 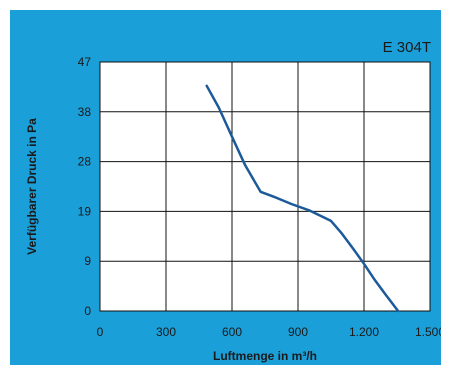 I want to click on chart-title: E 304T, so click(x=407, y=47).